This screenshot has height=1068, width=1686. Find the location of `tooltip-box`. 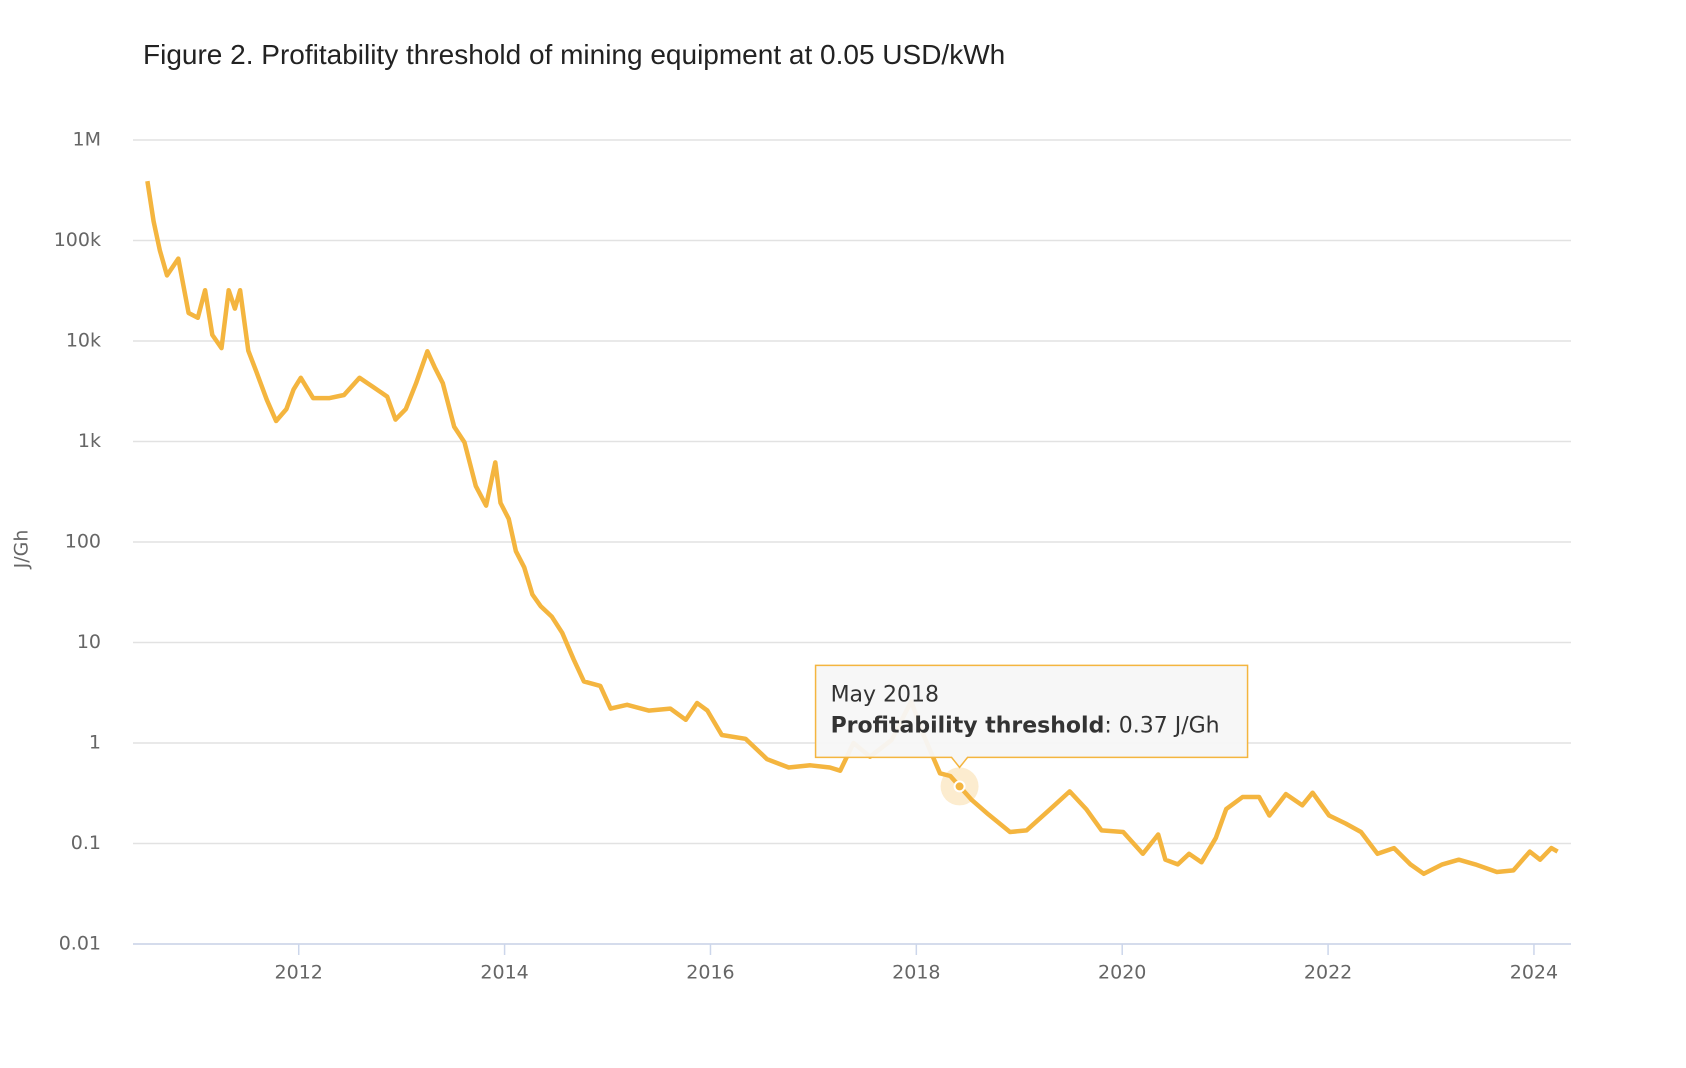

tooltip-box is located at coordinates (1031, 716).